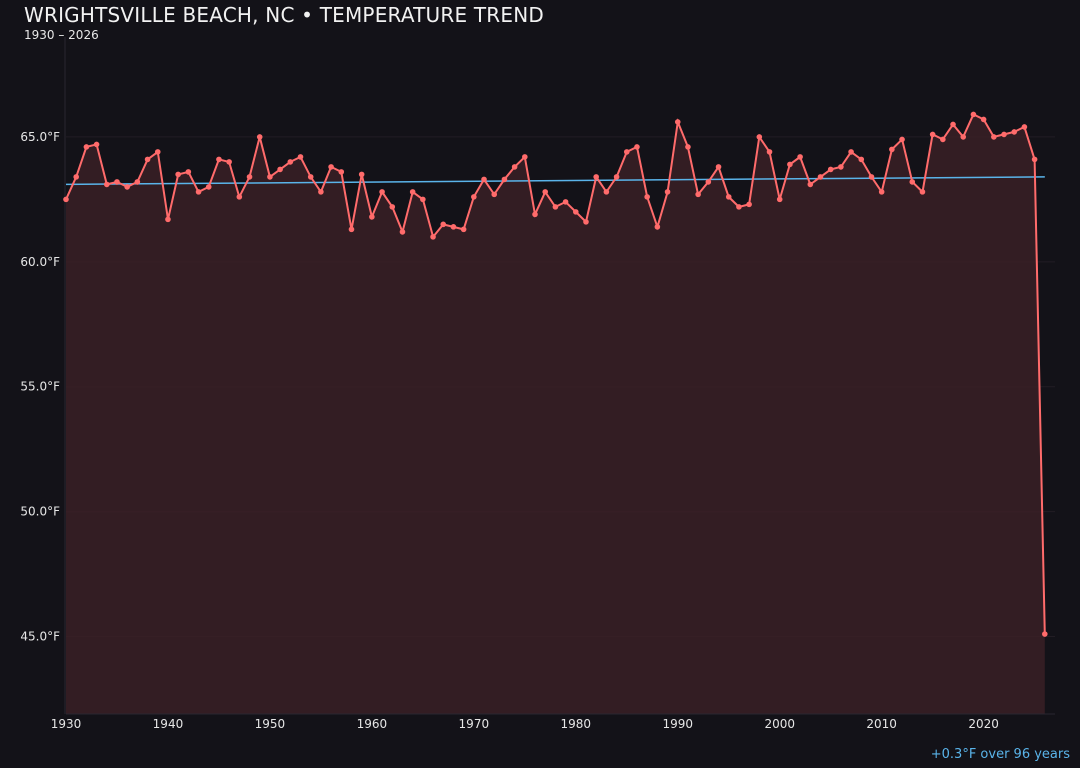  I want to click on y-tick-label: 45.0°F, so click(40, 637).